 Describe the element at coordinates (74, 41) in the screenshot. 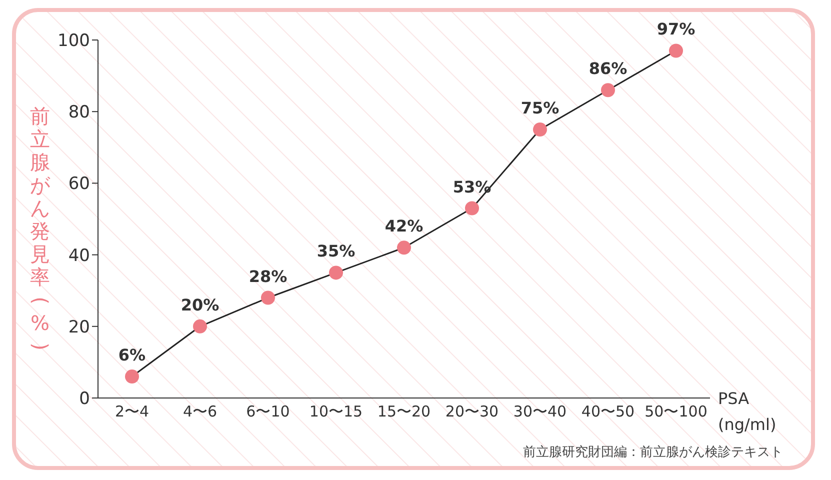

I see `y-tick-label: 100` at that location.